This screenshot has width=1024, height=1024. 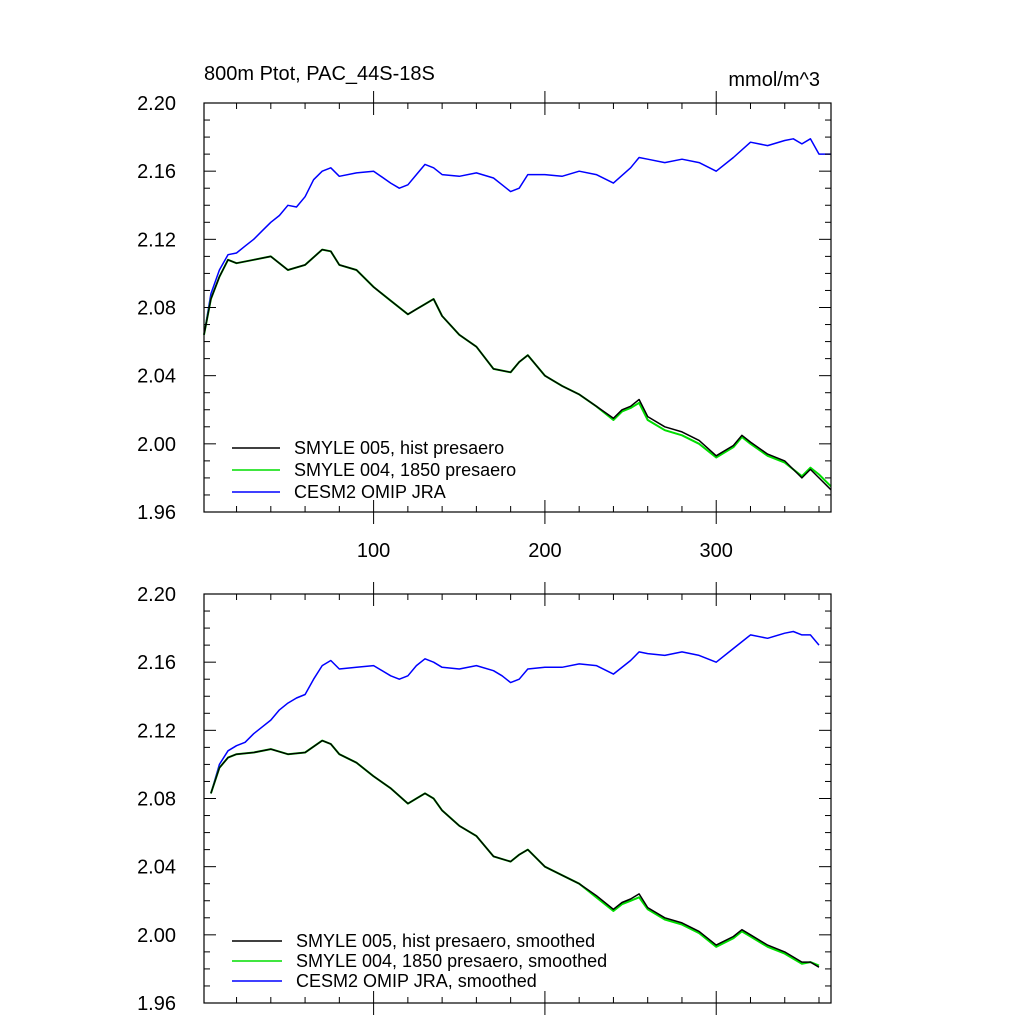 I want to click on x-tick-label: 200, so click(x=544, y=551).